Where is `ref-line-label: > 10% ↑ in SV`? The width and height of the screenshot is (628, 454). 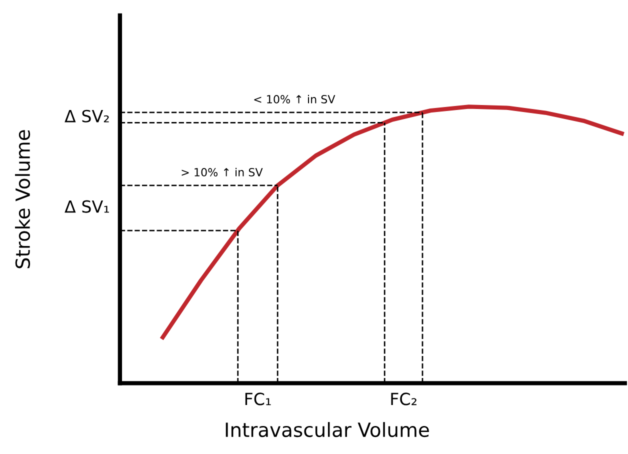 ref-line-label: > 10% ↑ in SV is located at coordinates (222, 172).